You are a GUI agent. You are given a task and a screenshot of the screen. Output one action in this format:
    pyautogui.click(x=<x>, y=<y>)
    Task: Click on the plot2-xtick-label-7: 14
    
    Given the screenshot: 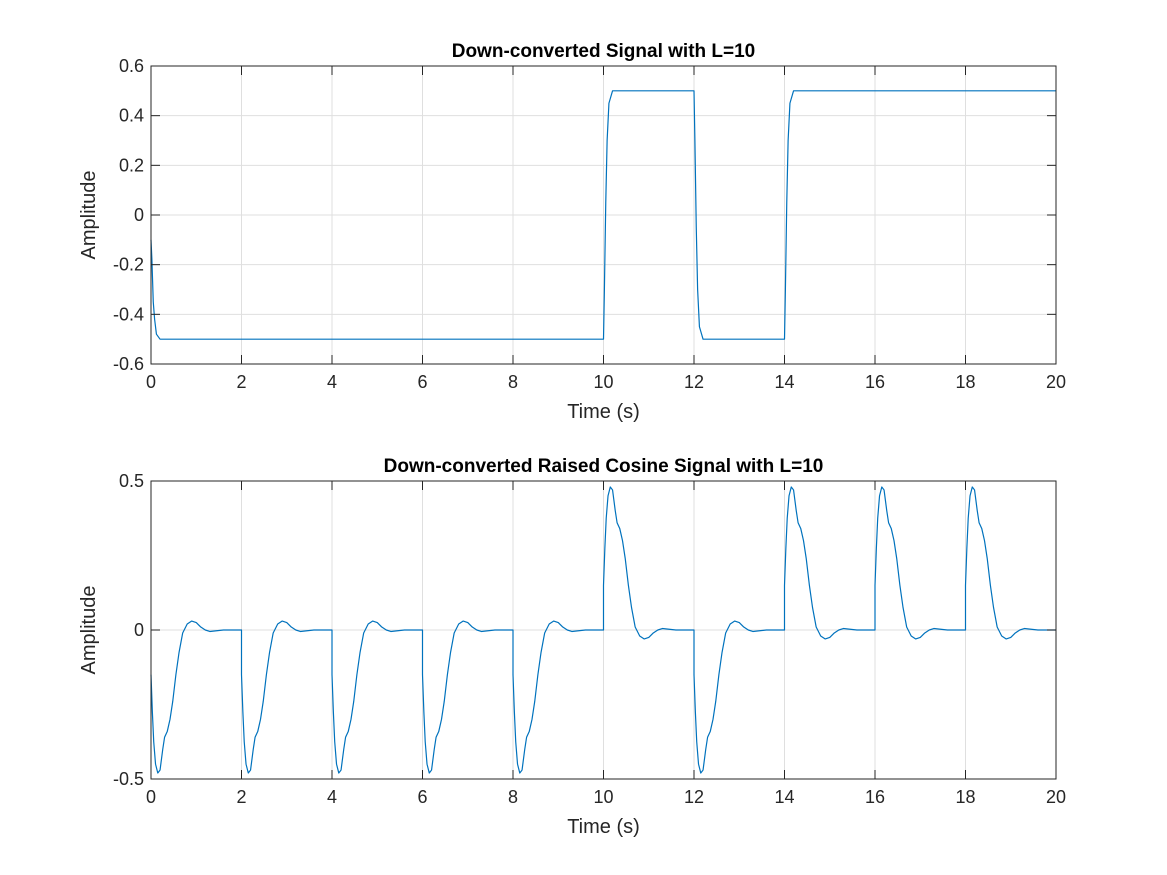 What is the action you would take?
    pyautogui.click(x=784, y=797)
    